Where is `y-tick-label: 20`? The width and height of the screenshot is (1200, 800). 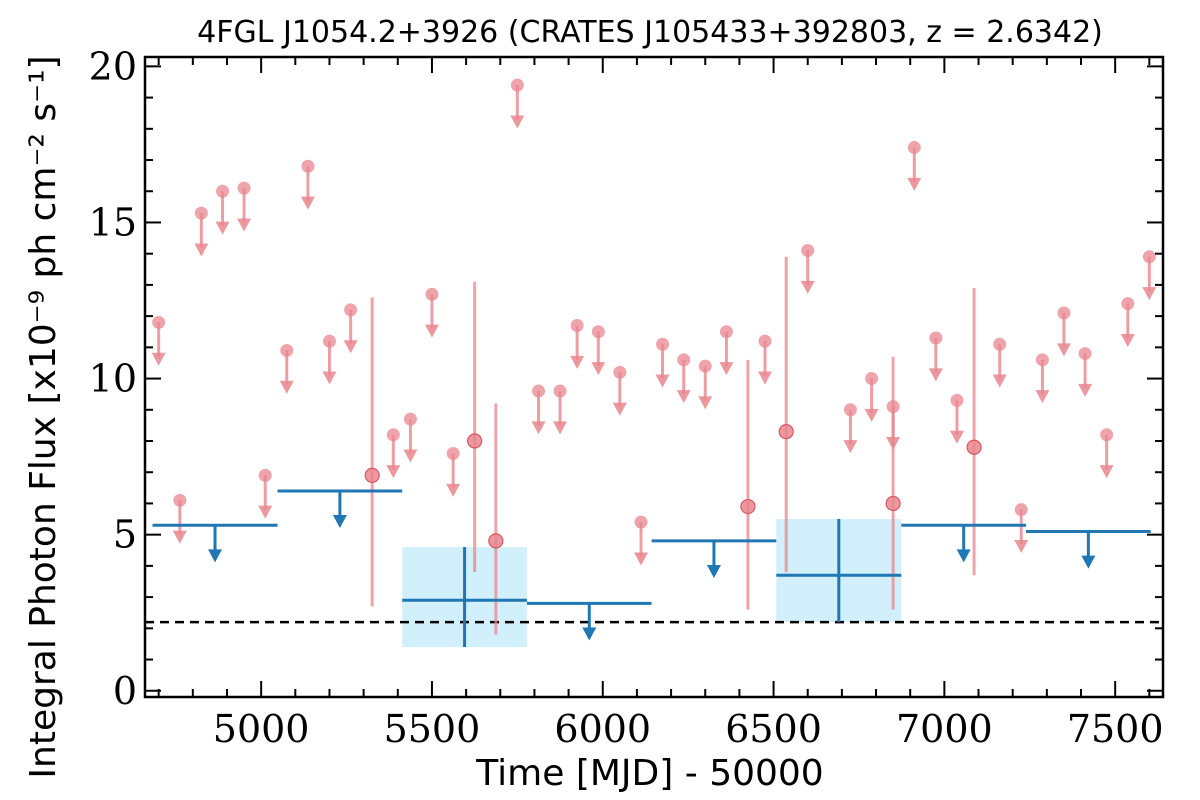
y-tick-label: 20 is located at coordinates (113, 66).